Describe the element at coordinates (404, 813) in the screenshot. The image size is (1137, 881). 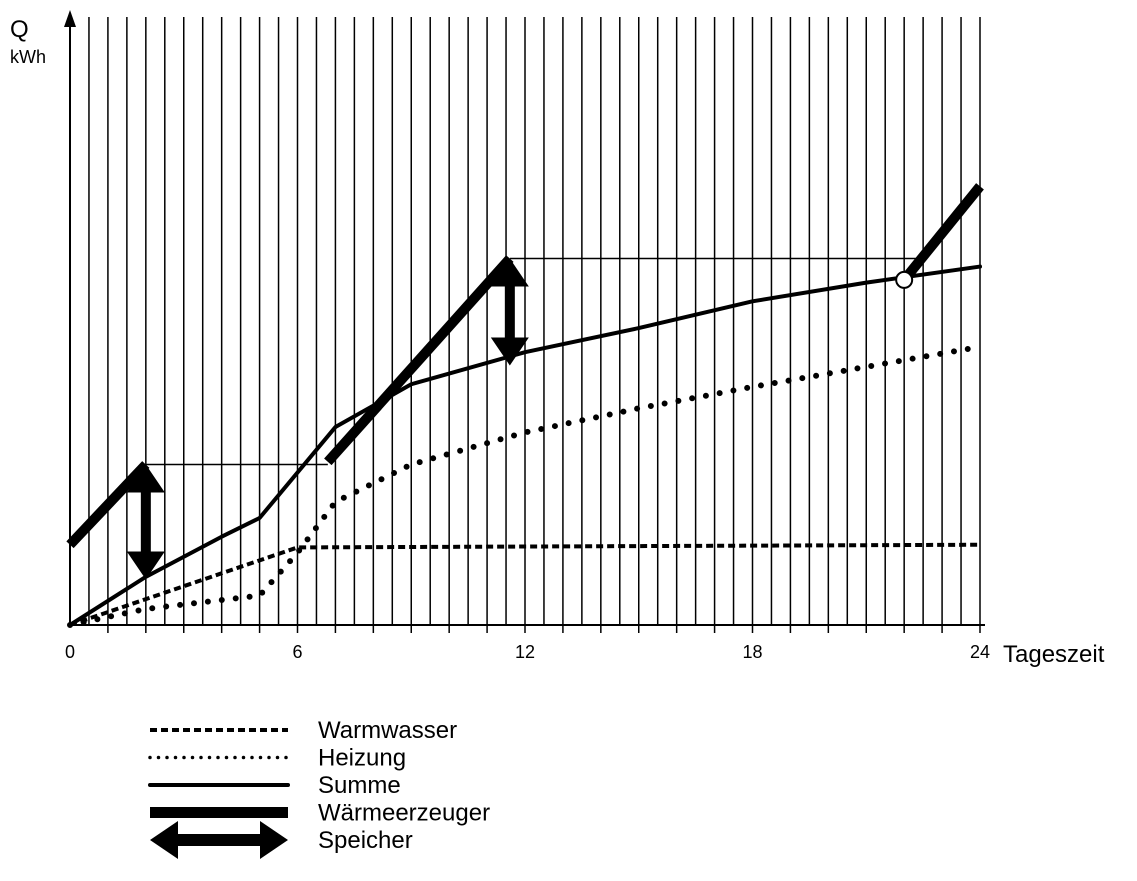
I see `legend-waermeerzeuger-label: Wärmeerzeuger` at that location.